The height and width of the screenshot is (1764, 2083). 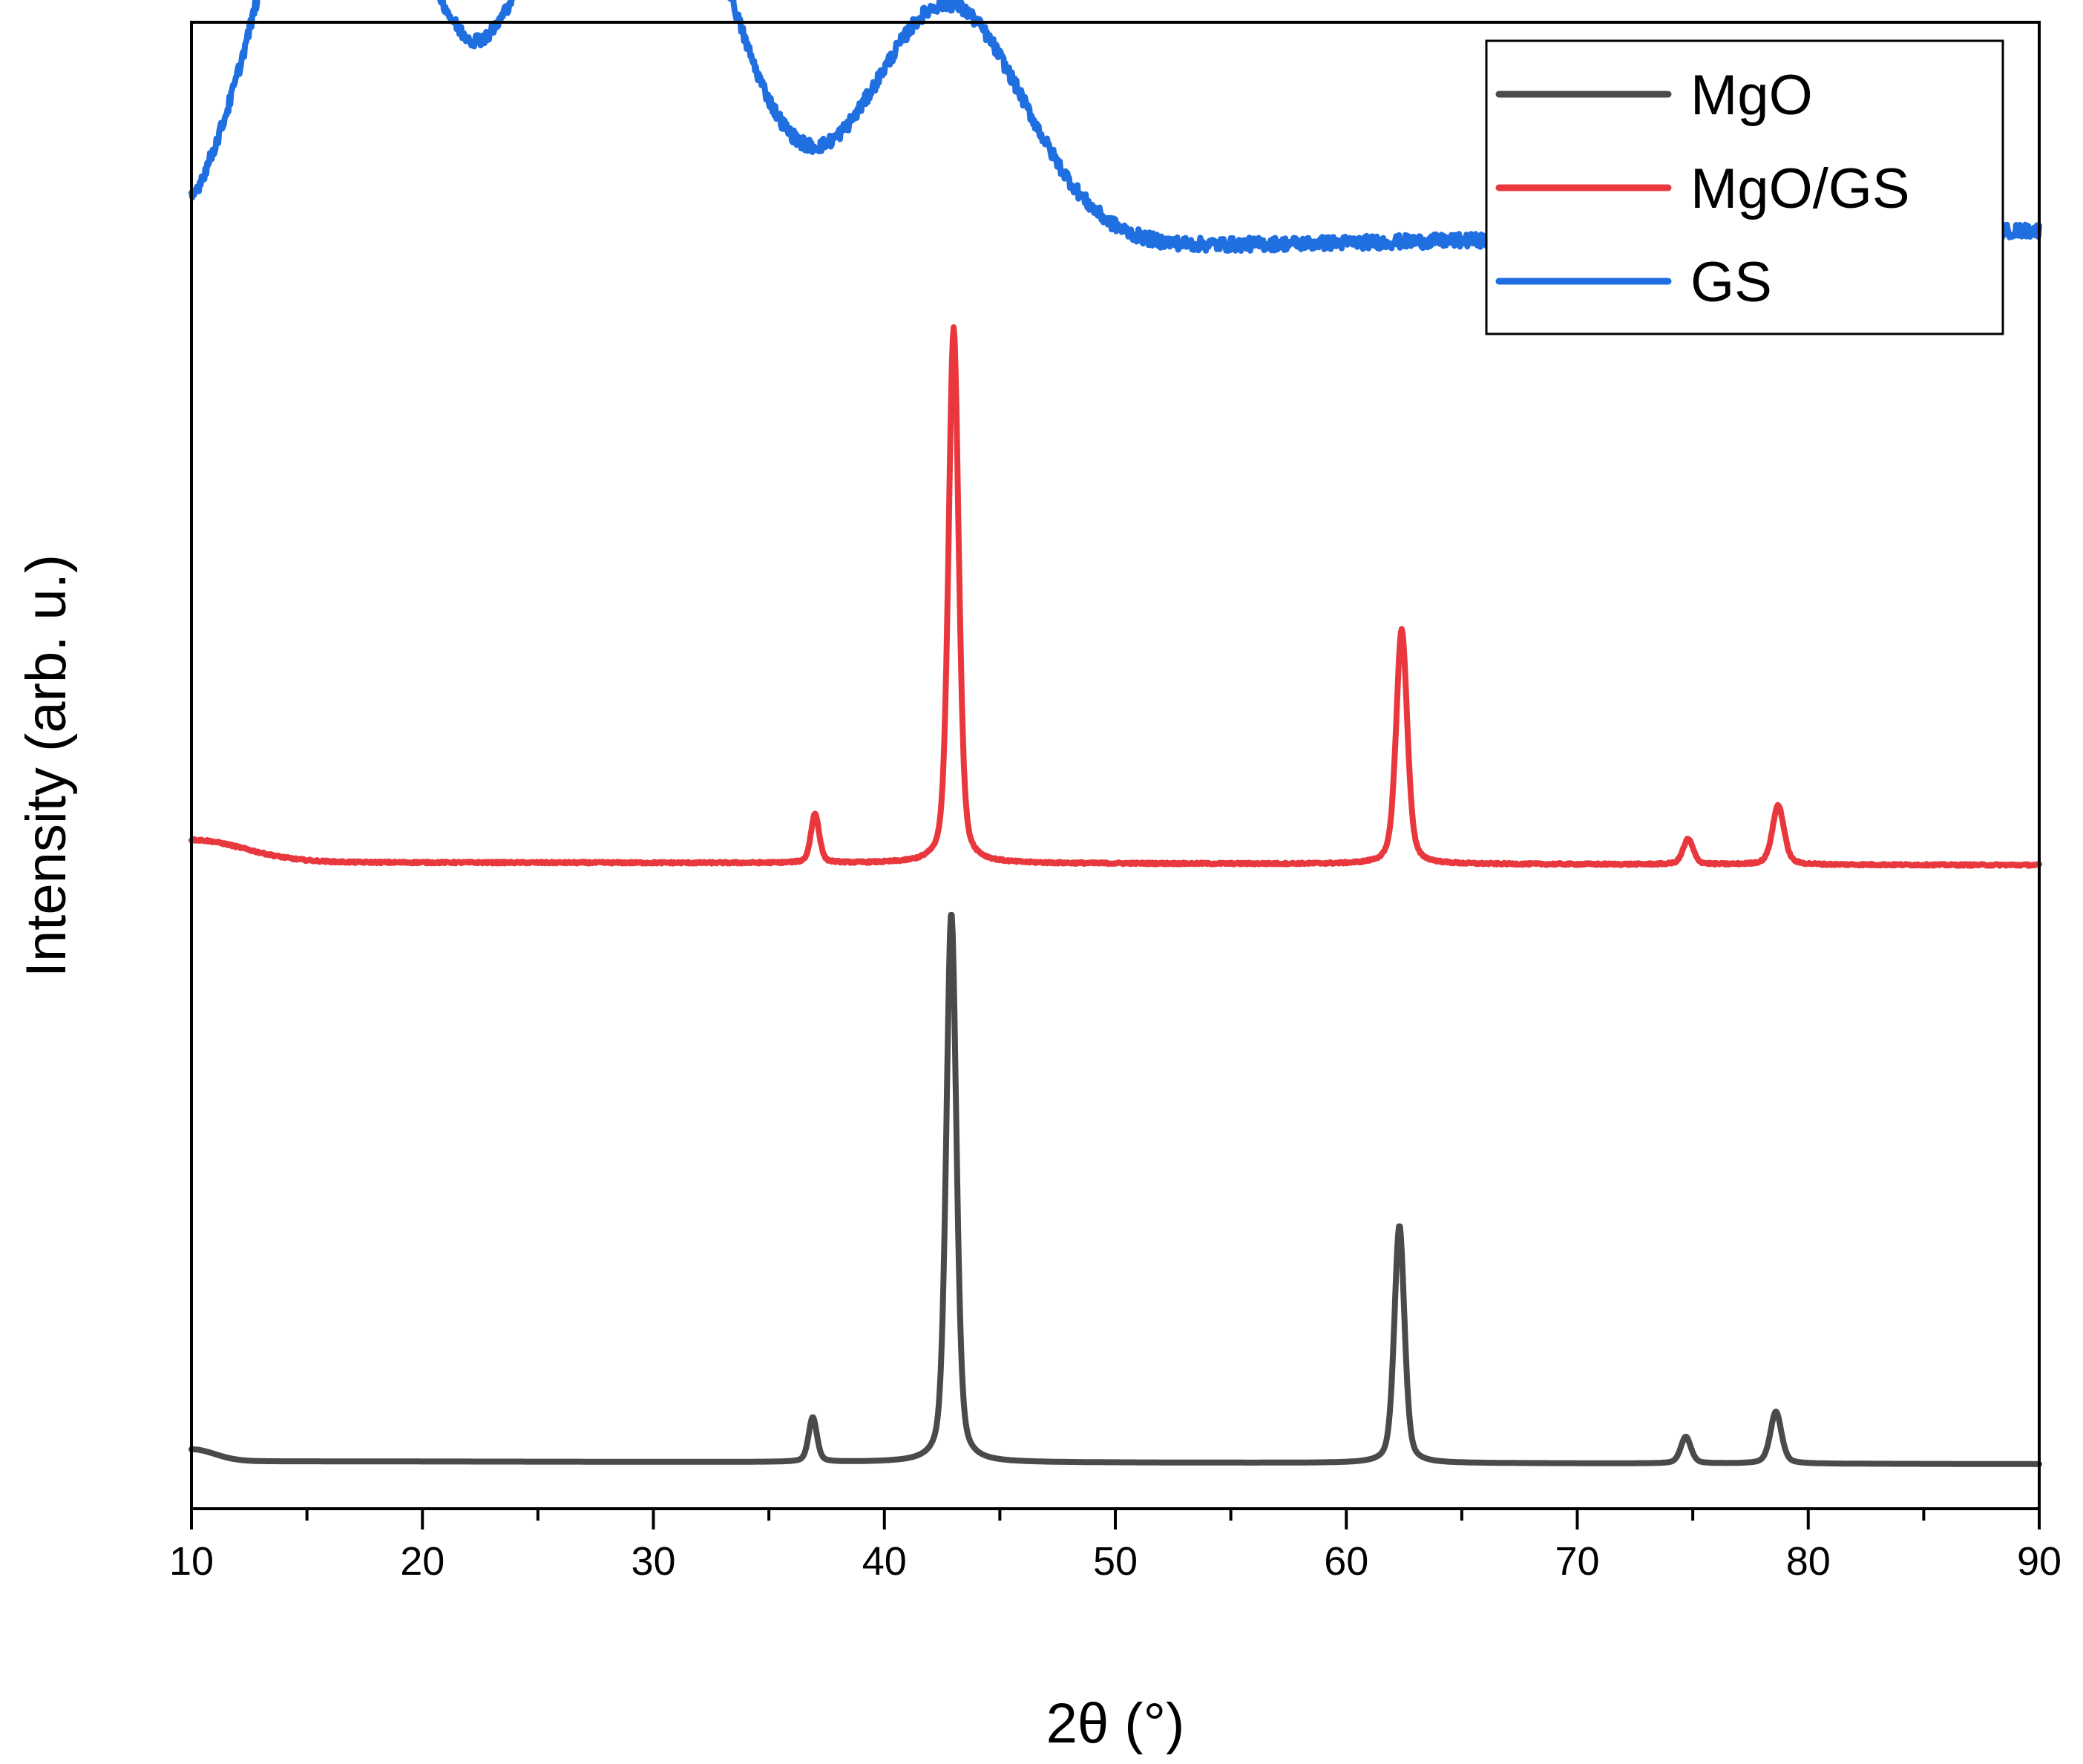 What do you see at coordinates (191, 1562) in the screenshot?
I see `x-tick-label: 10` at bounding box center [191, 1562].